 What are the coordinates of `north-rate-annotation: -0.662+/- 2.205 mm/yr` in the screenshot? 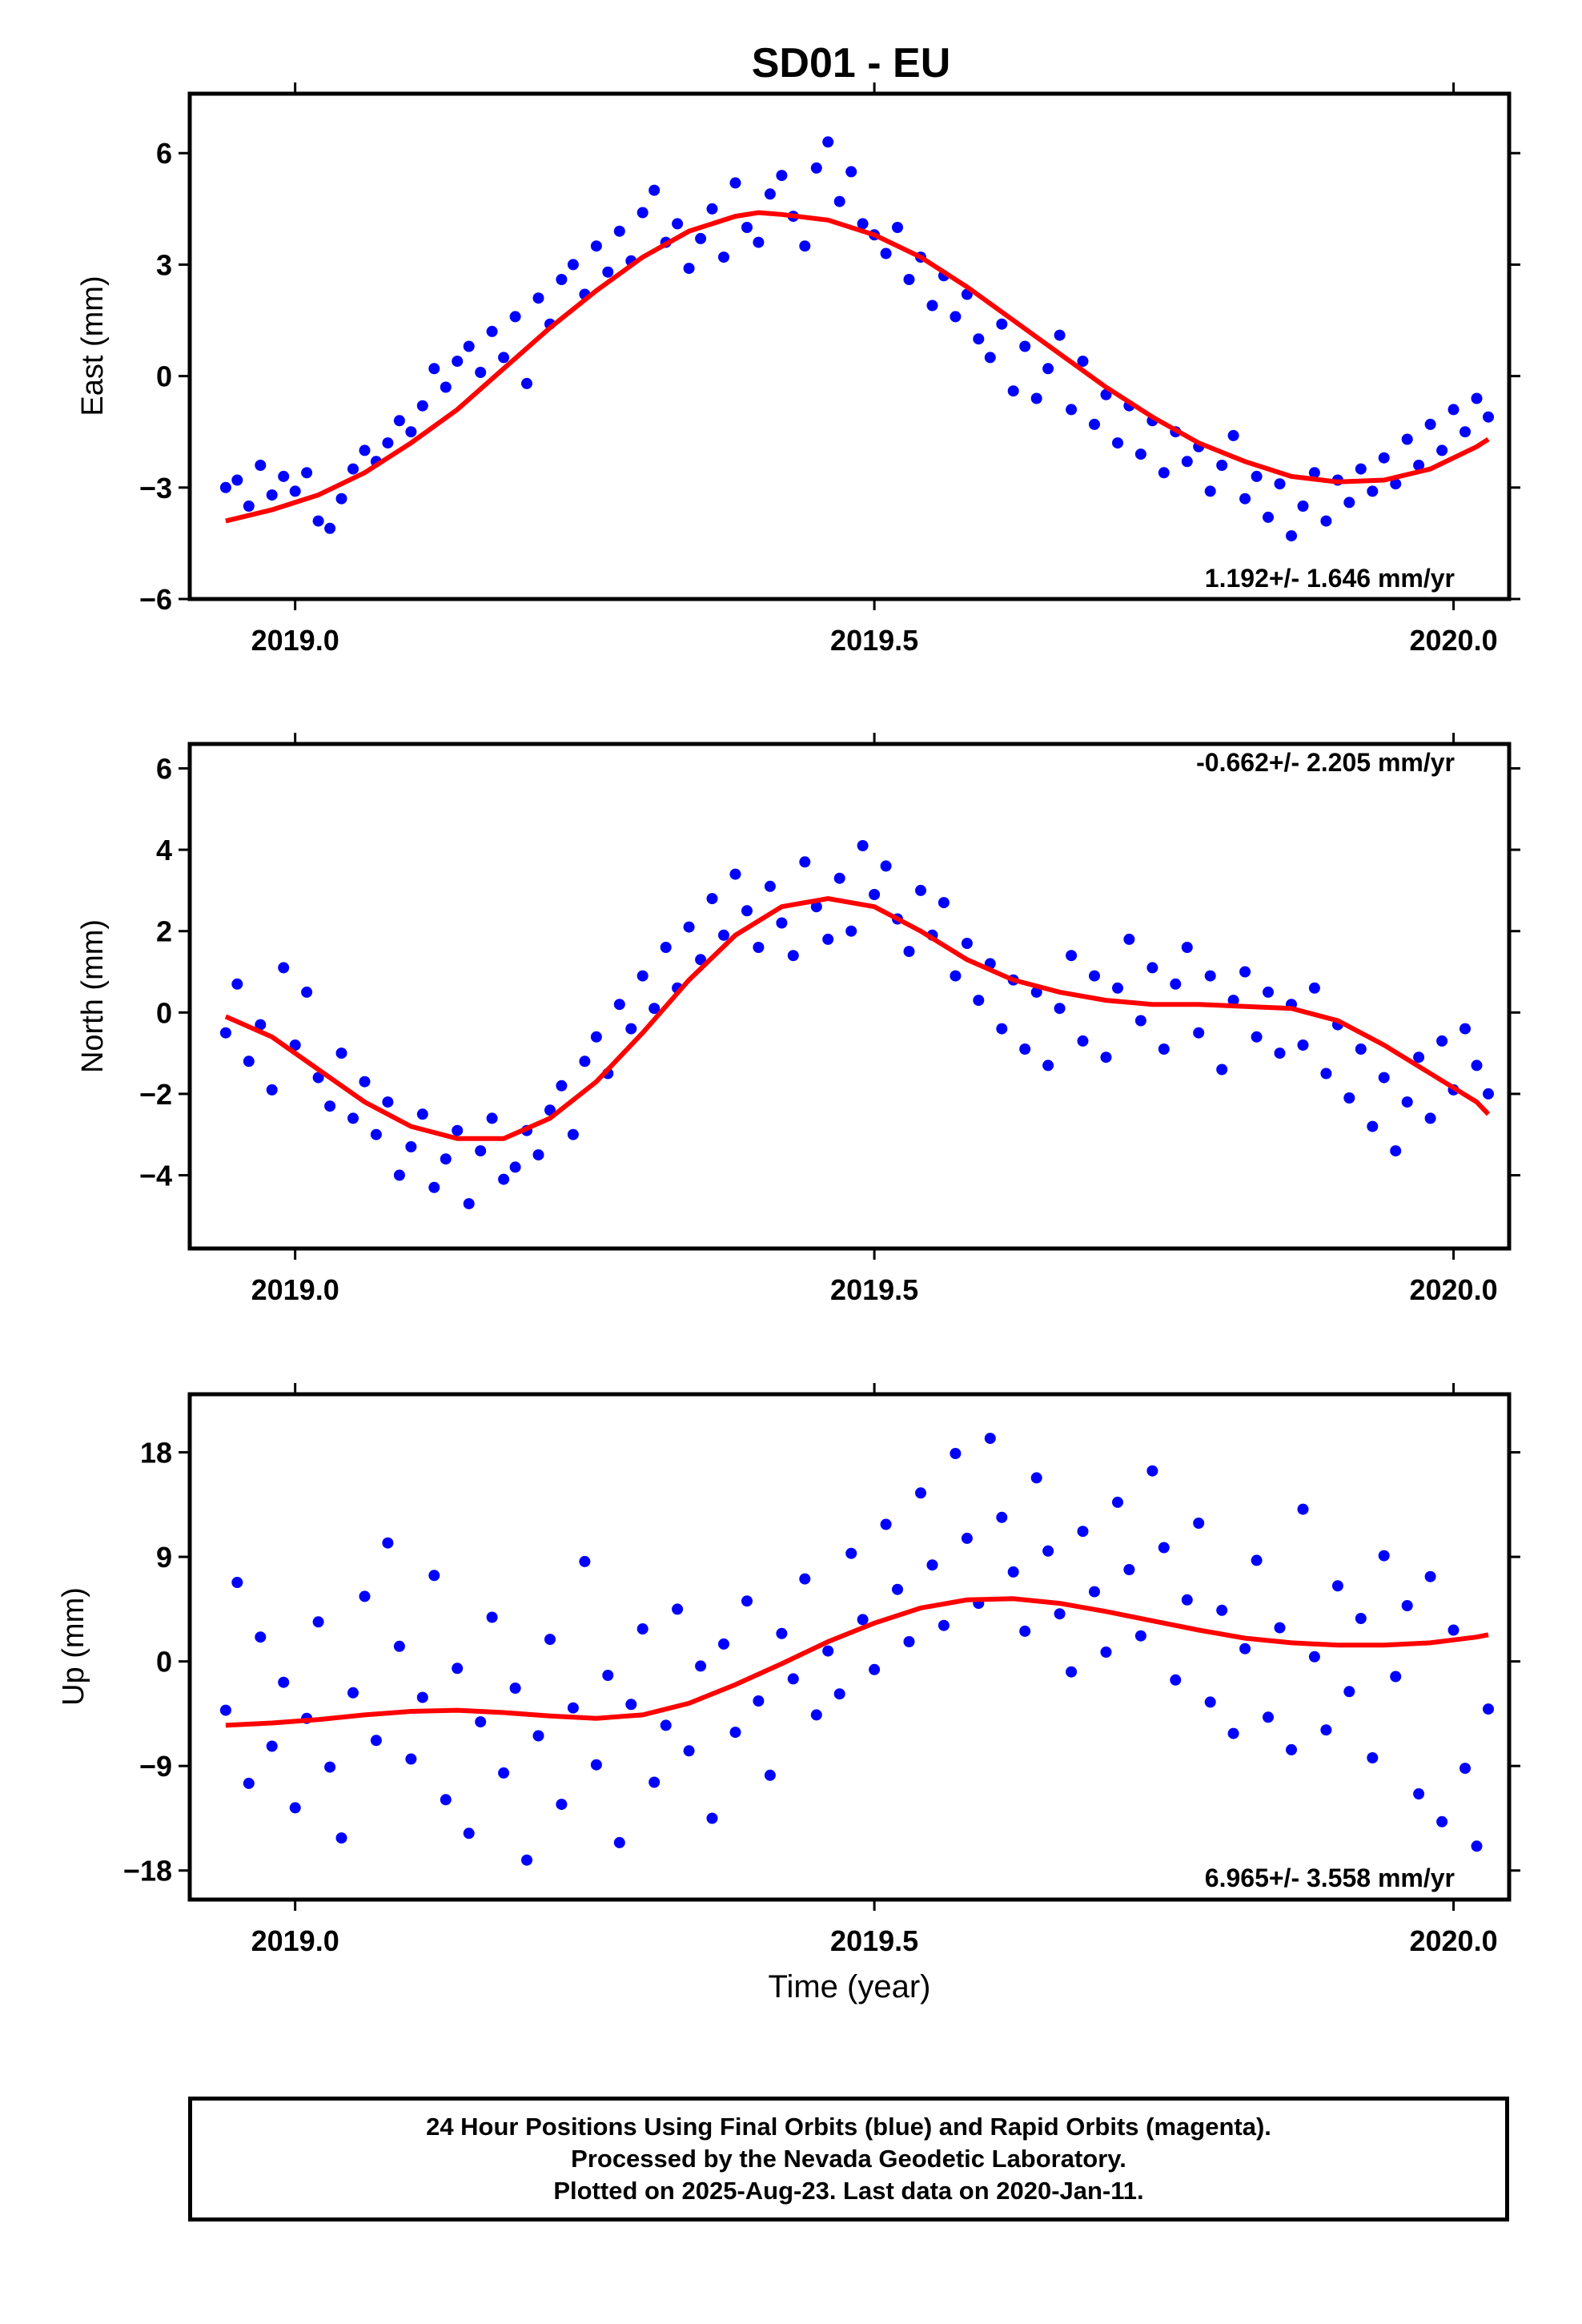 It's located at (1326, 762).